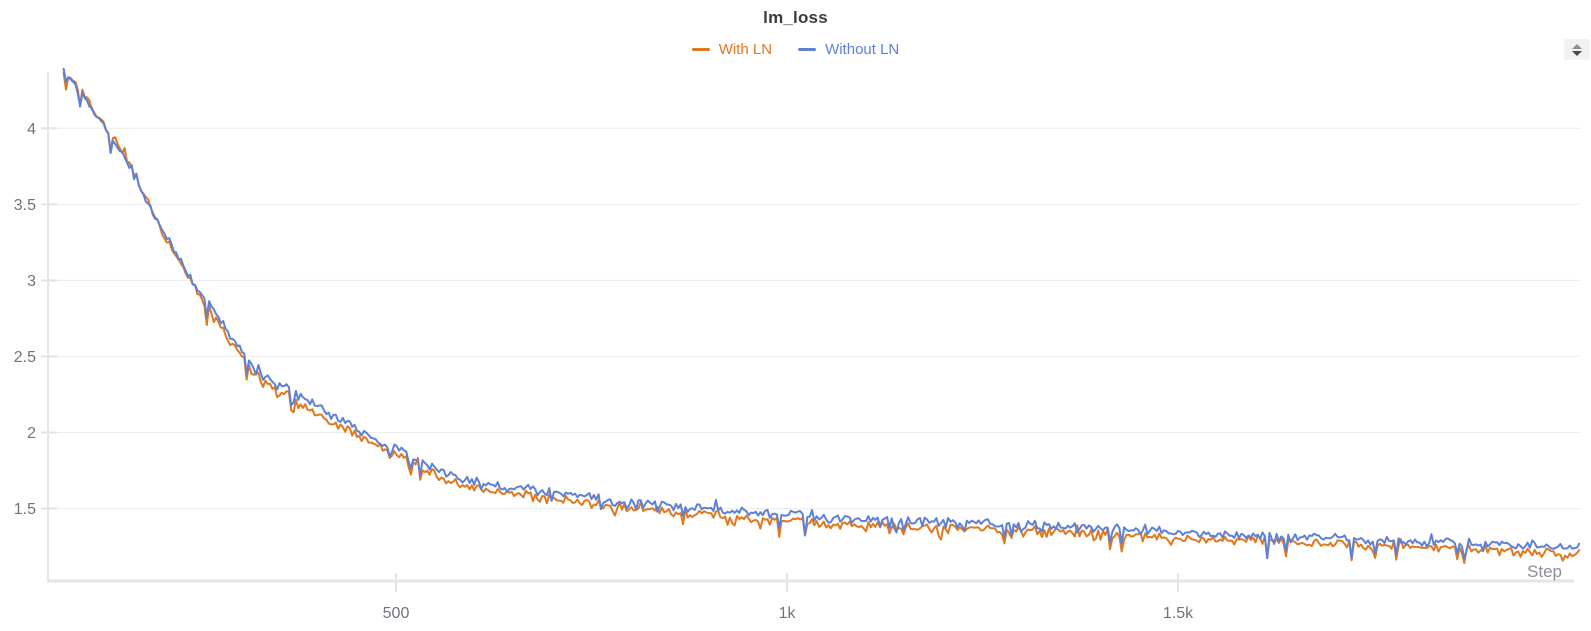 This screenshot has height=631, width=1591. What do you see at coordinates (25, 509) in the screenshot?
I see `y-tick-label: 1.5` at bounding box center [25, 509].